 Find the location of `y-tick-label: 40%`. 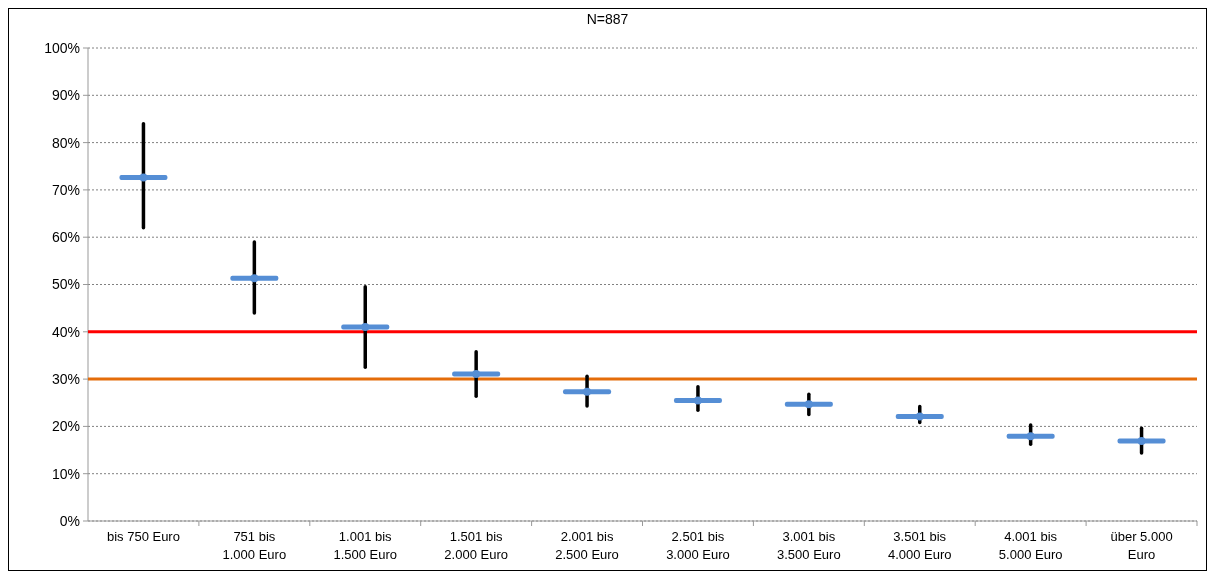

y-tick-label: 40% is located at coordinates (65, 331).